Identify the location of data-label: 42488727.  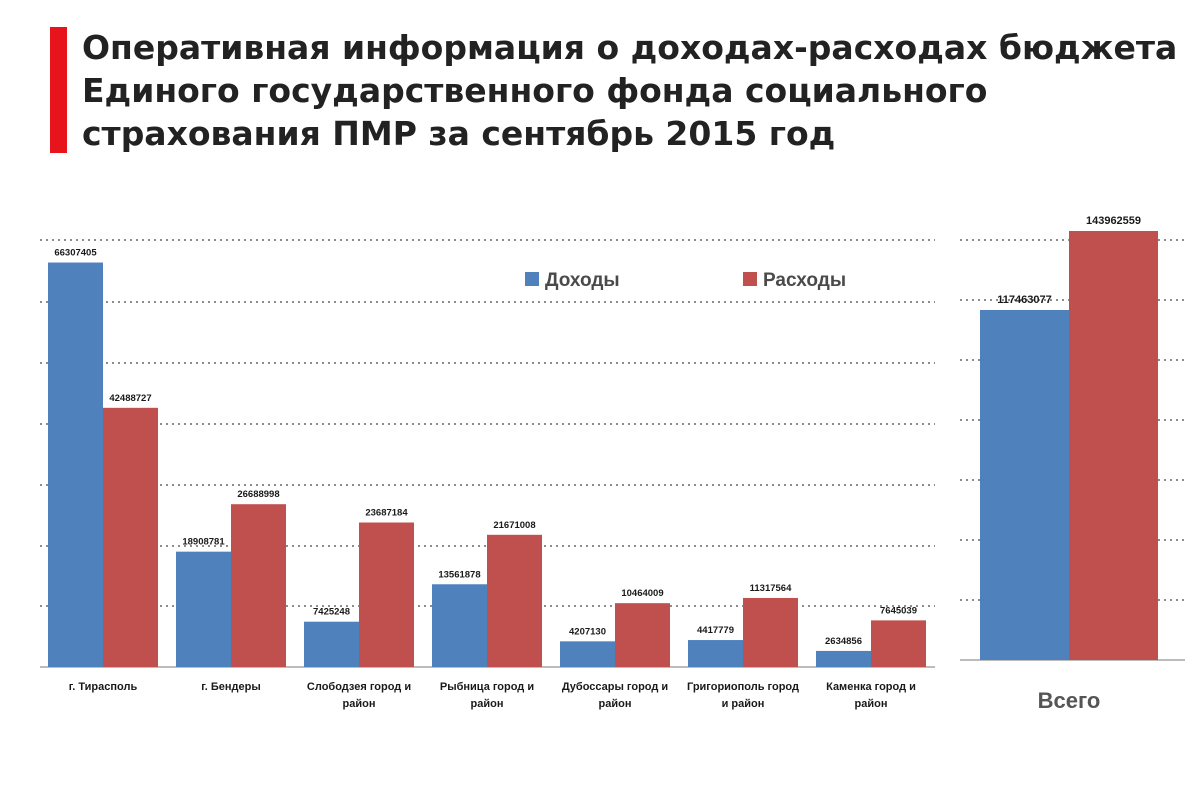
(130, 398).